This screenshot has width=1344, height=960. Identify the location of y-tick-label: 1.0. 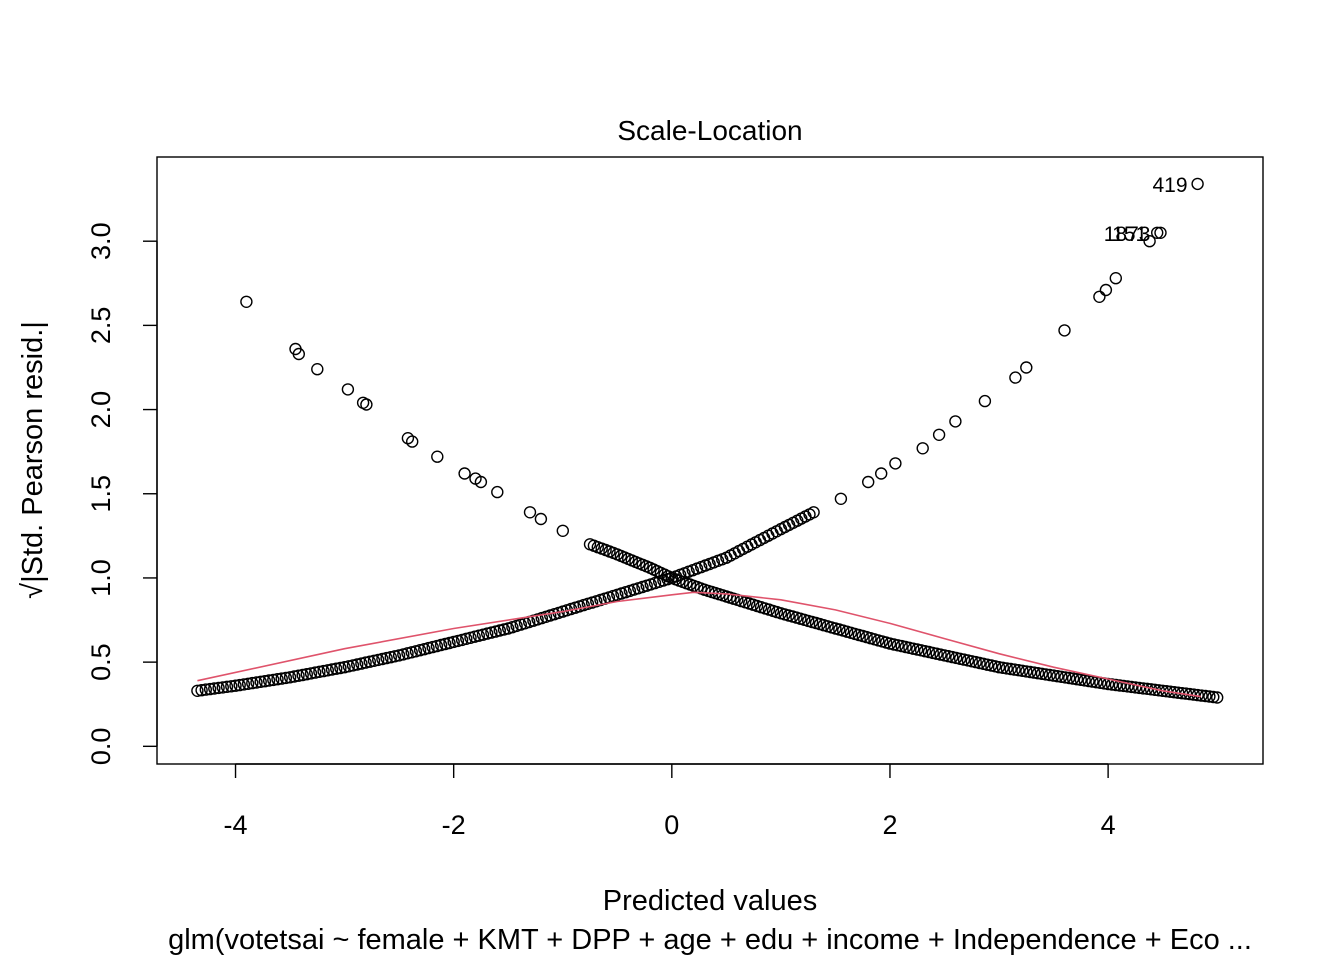
(101, 578).